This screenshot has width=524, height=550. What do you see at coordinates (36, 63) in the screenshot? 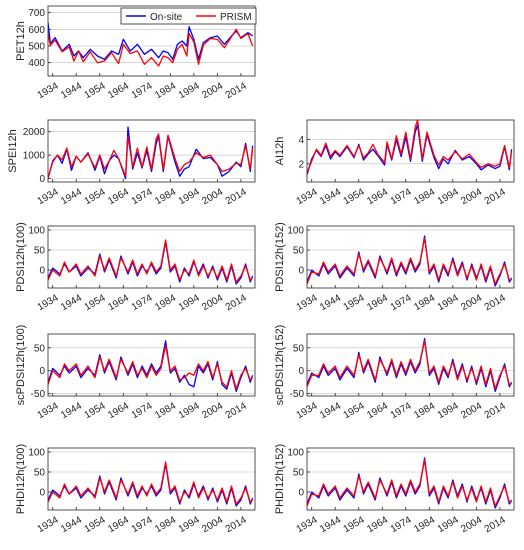
I see `y-tick-label: 400` at bounding box center [36, 63].